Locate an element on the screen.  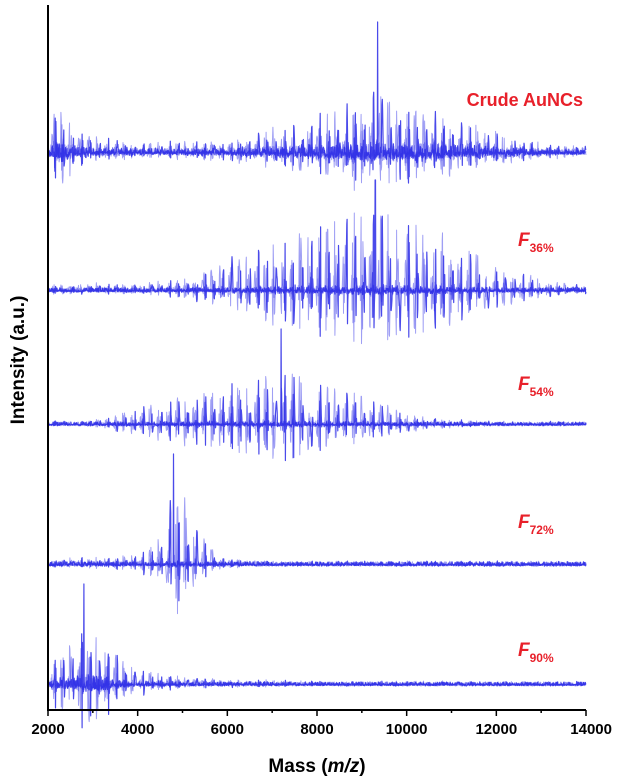
series-label-subscript: 36% is located at coordinates (542, 248).